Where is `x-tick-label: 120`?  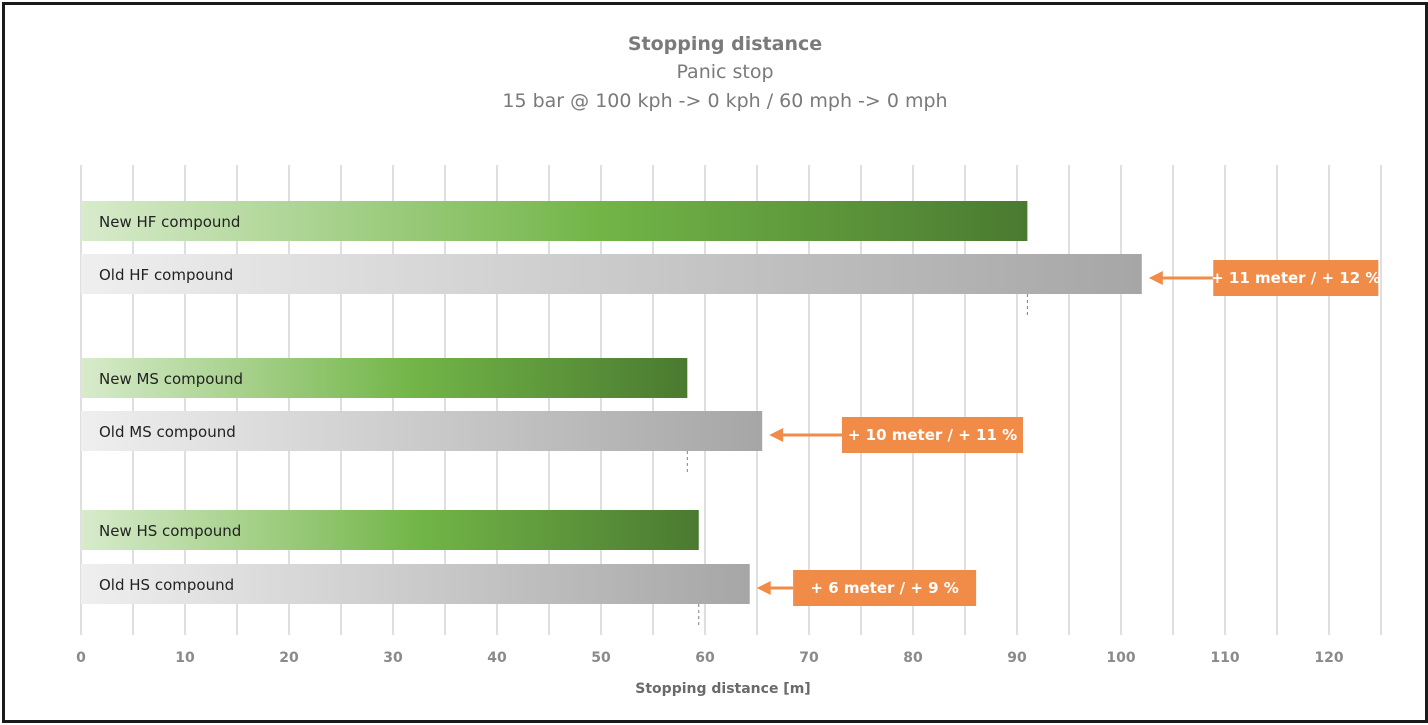 x-tick-label: 120 is located at coordinates (1328, 658).